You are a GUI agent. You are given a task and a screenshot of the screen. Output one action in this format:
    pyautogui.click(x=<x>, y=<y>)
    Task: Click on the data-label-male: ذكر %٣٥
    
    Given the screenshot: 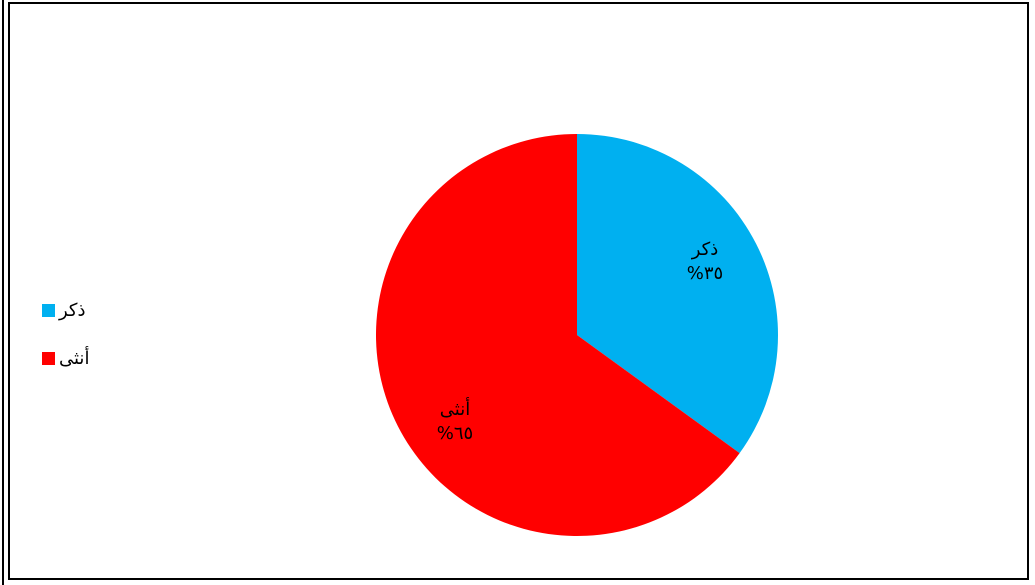 What is the action you would take?
    pyautogui.click(x=705, y=261)
    